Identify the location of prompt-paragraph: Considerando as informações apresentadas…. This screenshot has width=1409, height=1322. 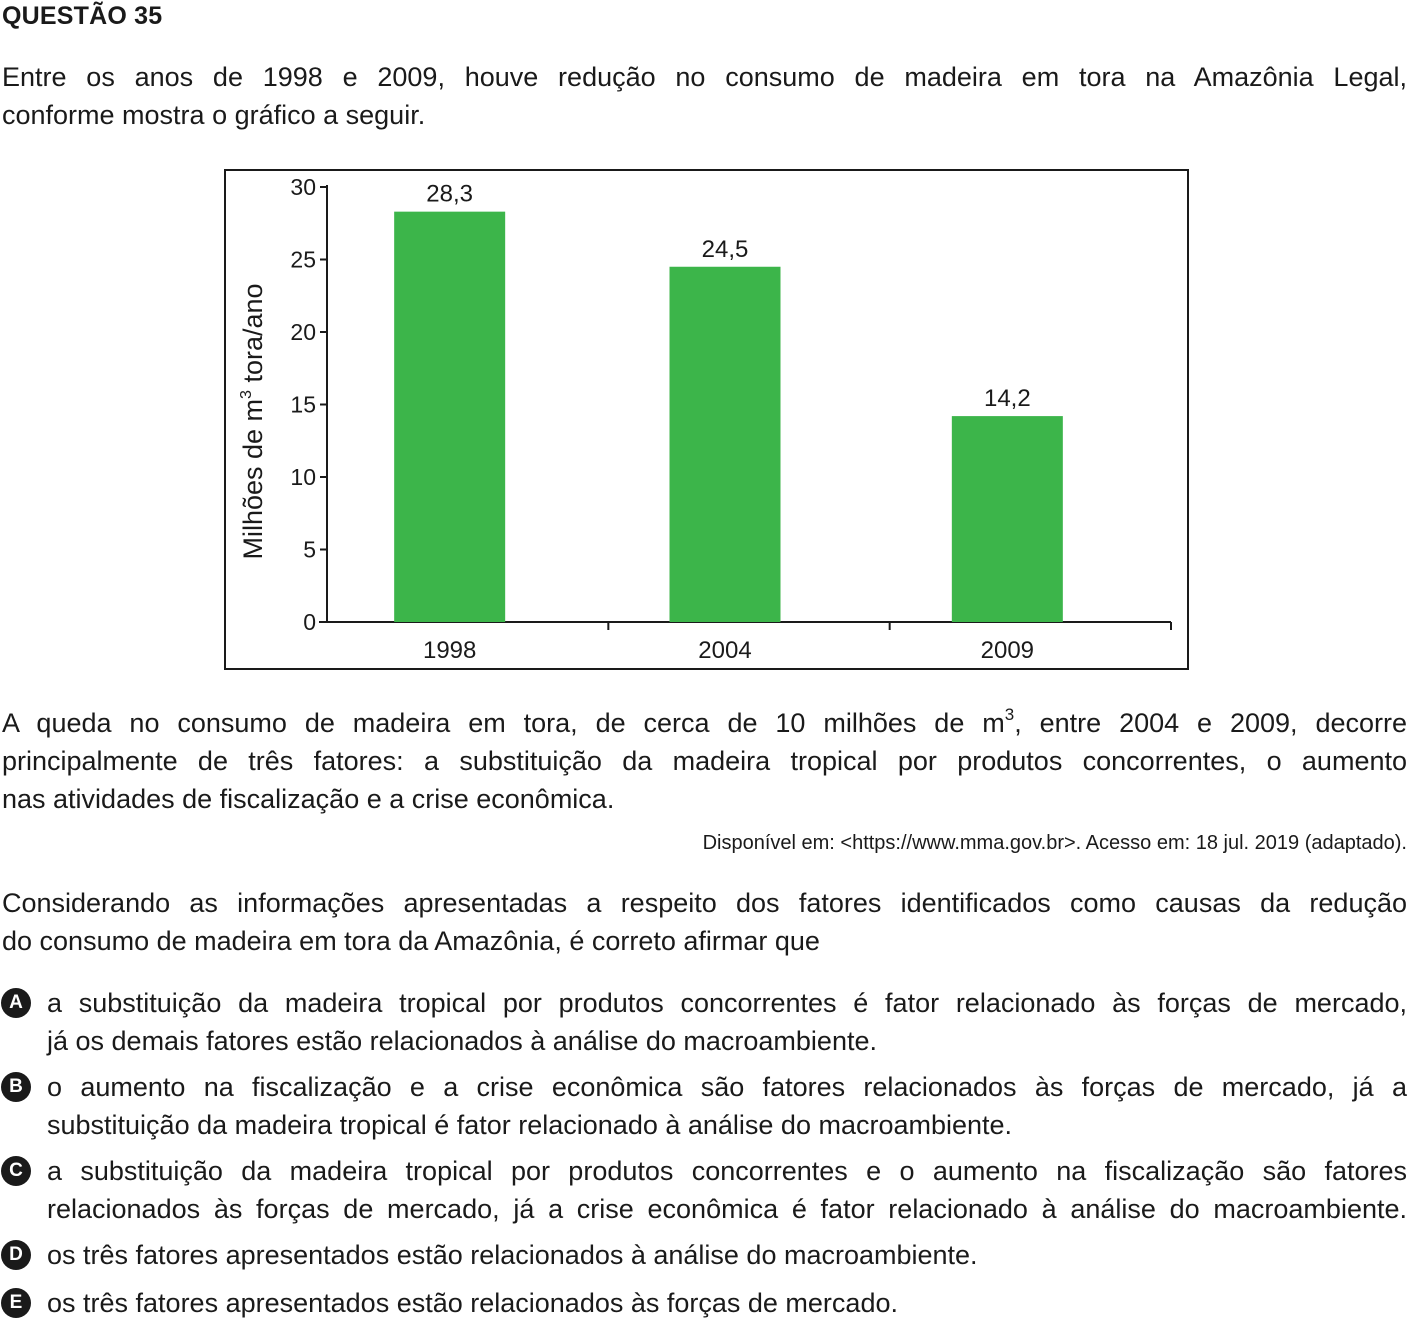
(704, 922).